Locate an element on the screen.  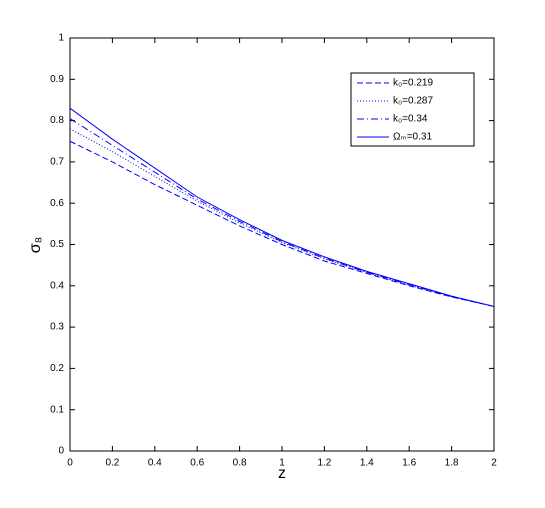
y-tick-label: 0 is located at coordinates (61, 451).